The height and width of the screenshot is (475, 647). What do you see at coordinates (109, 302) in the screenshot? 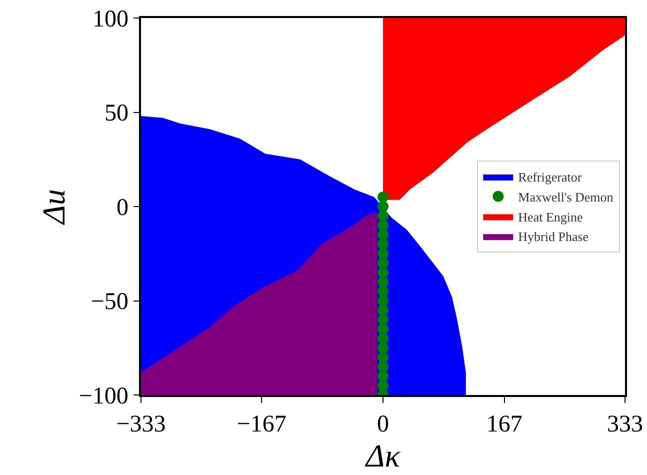
I see `y-tick-label: −50` at bounding box center [109, 302].